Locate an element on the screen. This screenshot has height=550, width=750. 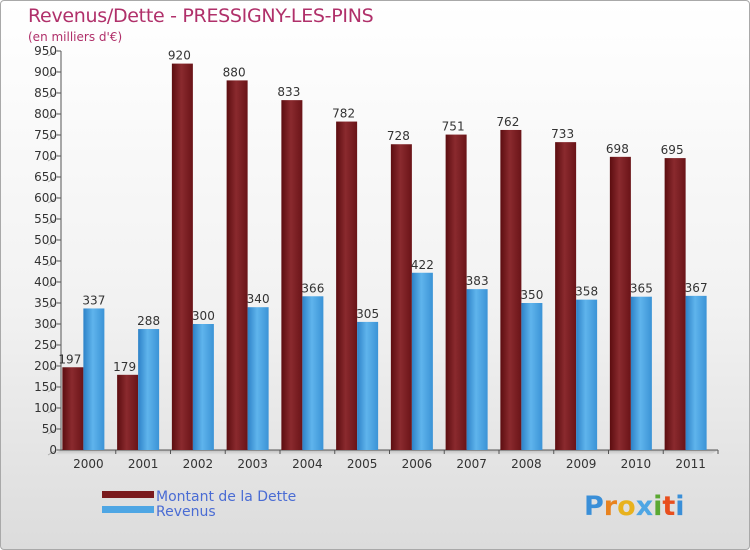
y-tick-label: 100 is located at coordinates (45, 408).